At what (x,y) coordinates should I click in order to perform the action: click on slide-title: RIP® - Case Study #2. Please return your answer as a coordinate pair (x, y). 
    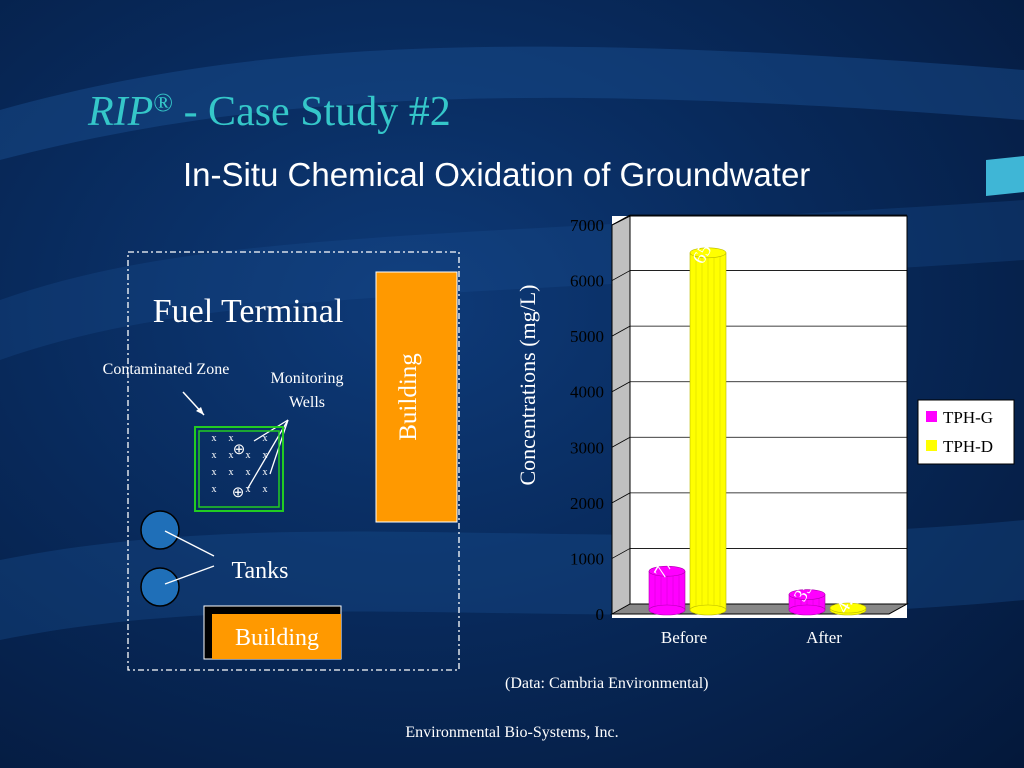
    Looking at the image, I should click on (269, 112).